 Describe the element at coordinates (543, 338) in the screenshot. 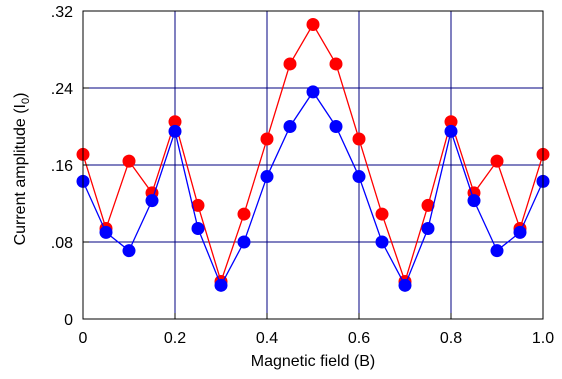

I see `x-tick-label: 1.0` at that location.